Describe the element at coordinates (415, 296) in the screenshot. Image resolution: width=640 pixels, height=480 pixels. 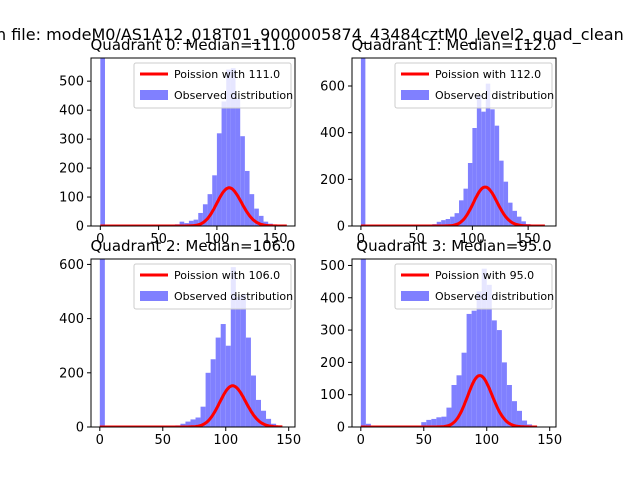
I see `legend-bar-swatch` at that location.